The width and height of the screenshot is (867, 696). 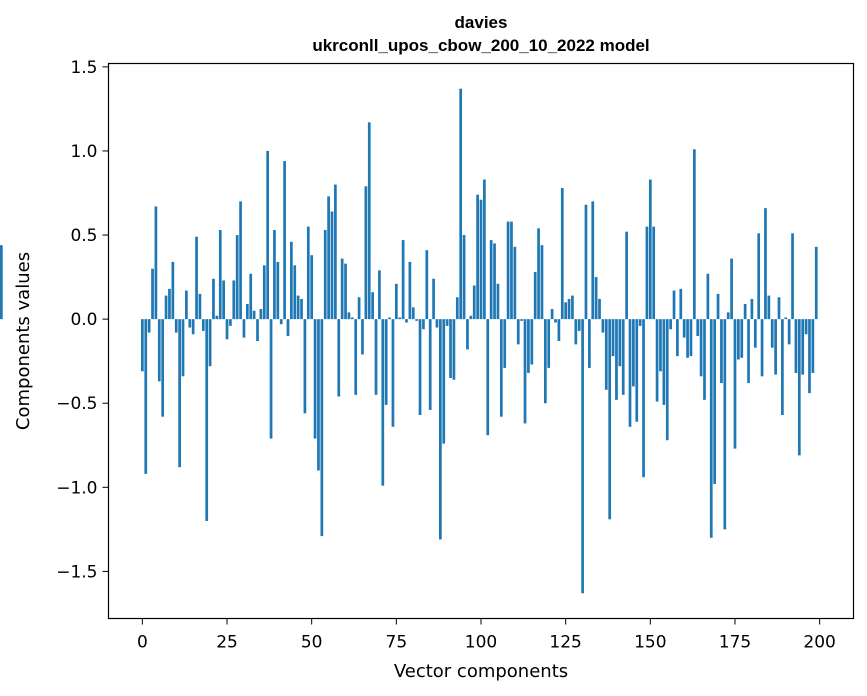 I want to click on x-tick-label: 100, so click(x=481, y=643).